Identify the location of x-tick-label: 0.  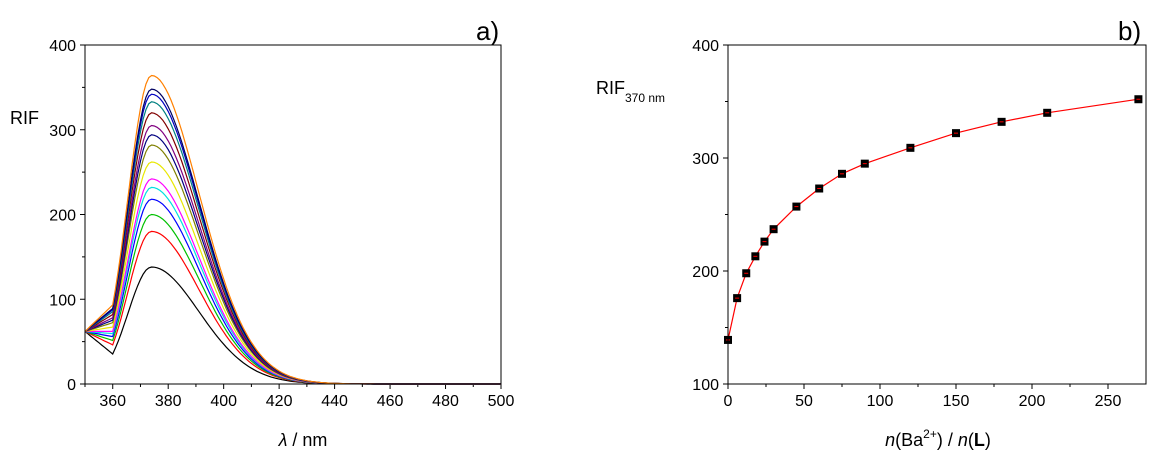
(728, 401).